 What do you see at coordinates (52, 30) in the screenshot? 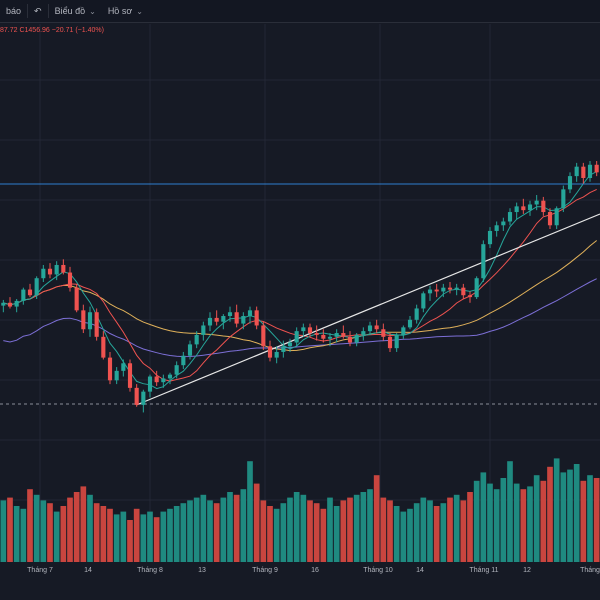
I see `ohlc-values: 87.72 C1456.96 −20.71 (−1.40%)` at bounding box center [52, 30].